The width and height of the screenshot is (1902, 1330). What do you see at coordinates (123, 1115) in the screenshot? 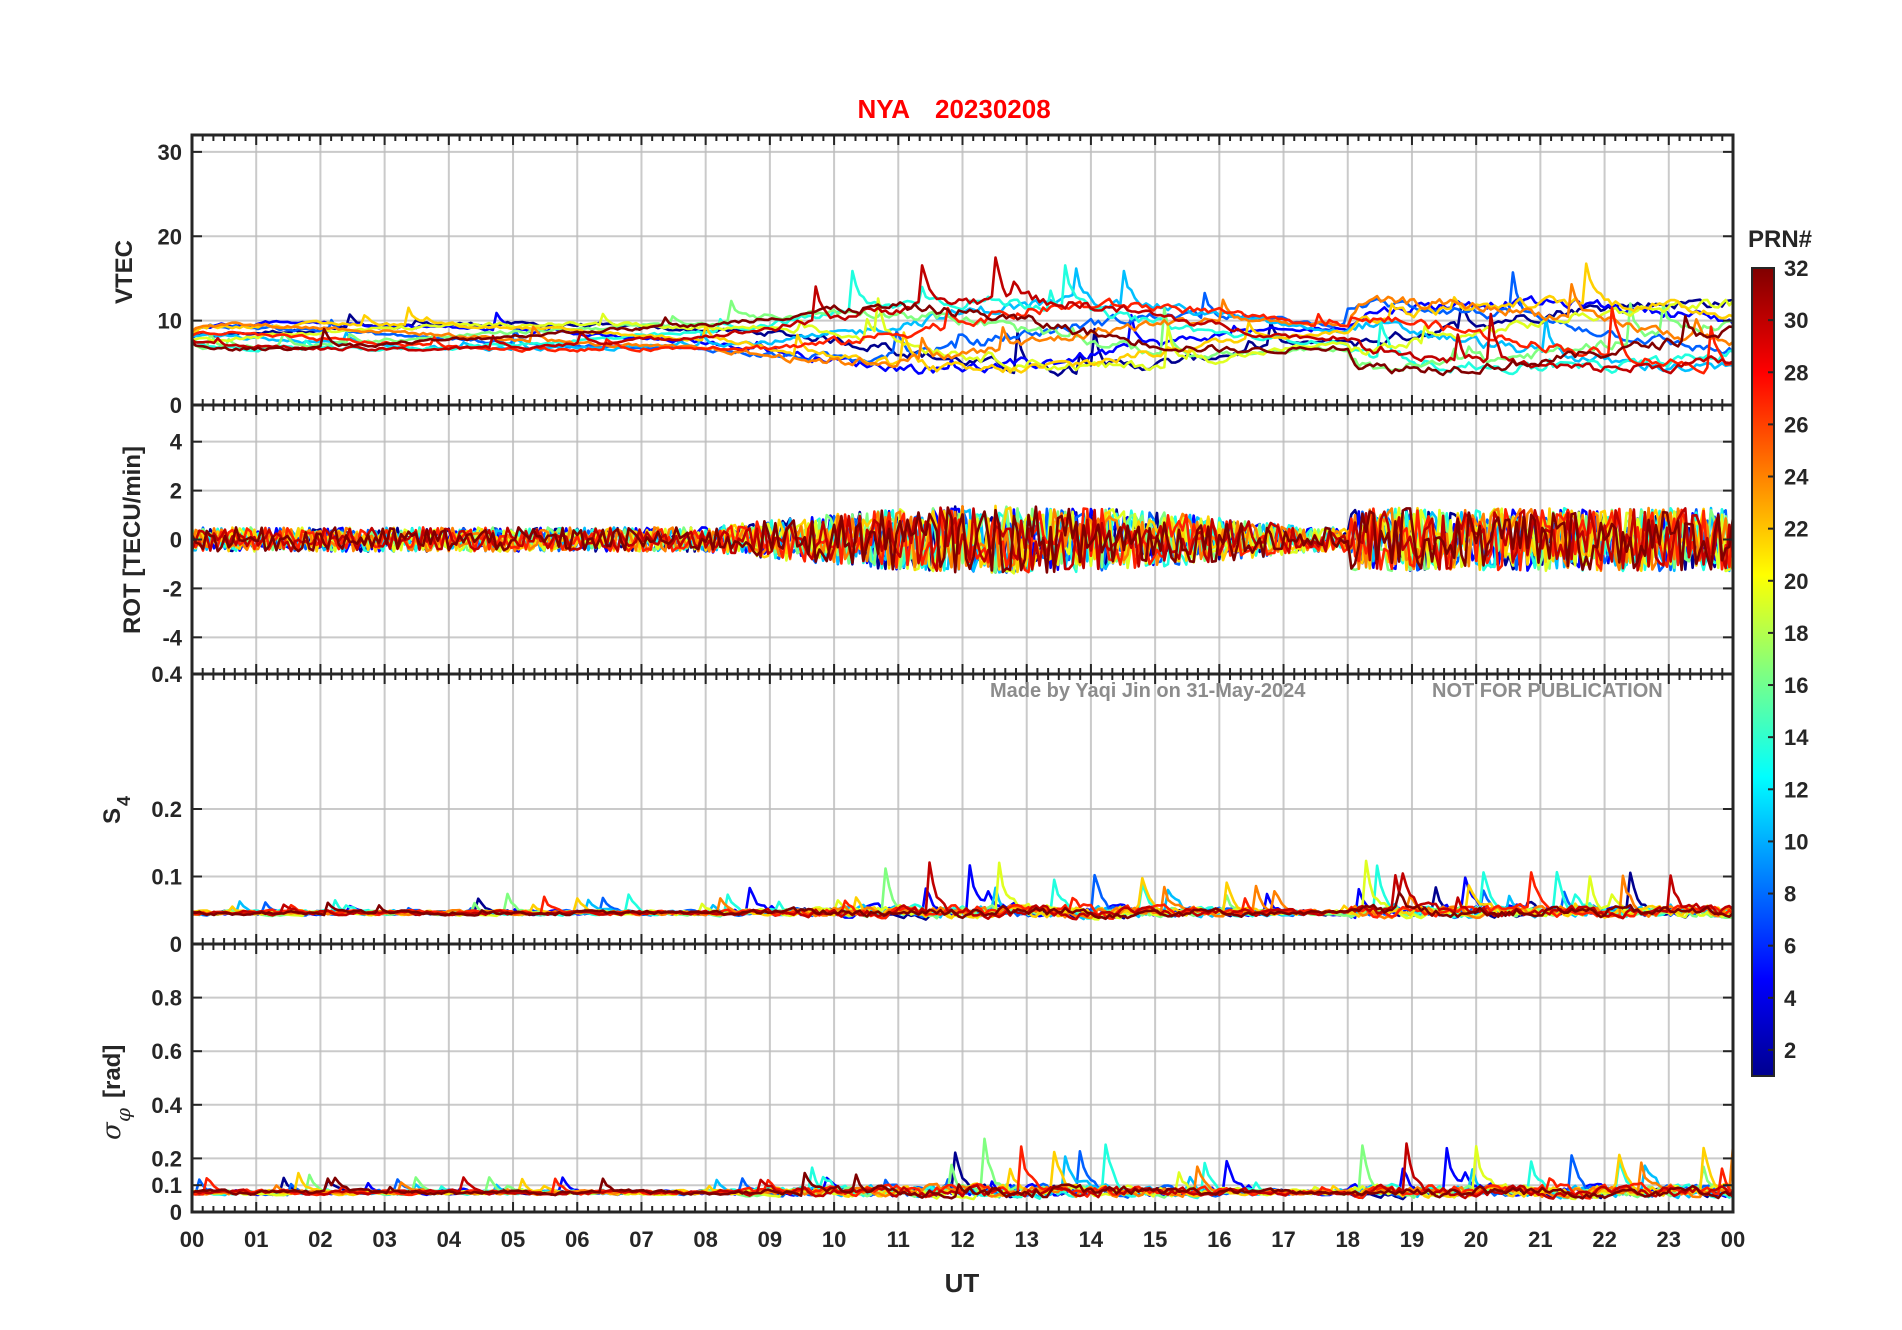
I see `sigma-ylabel-sub: φ` at bounding box center [123, 1115].